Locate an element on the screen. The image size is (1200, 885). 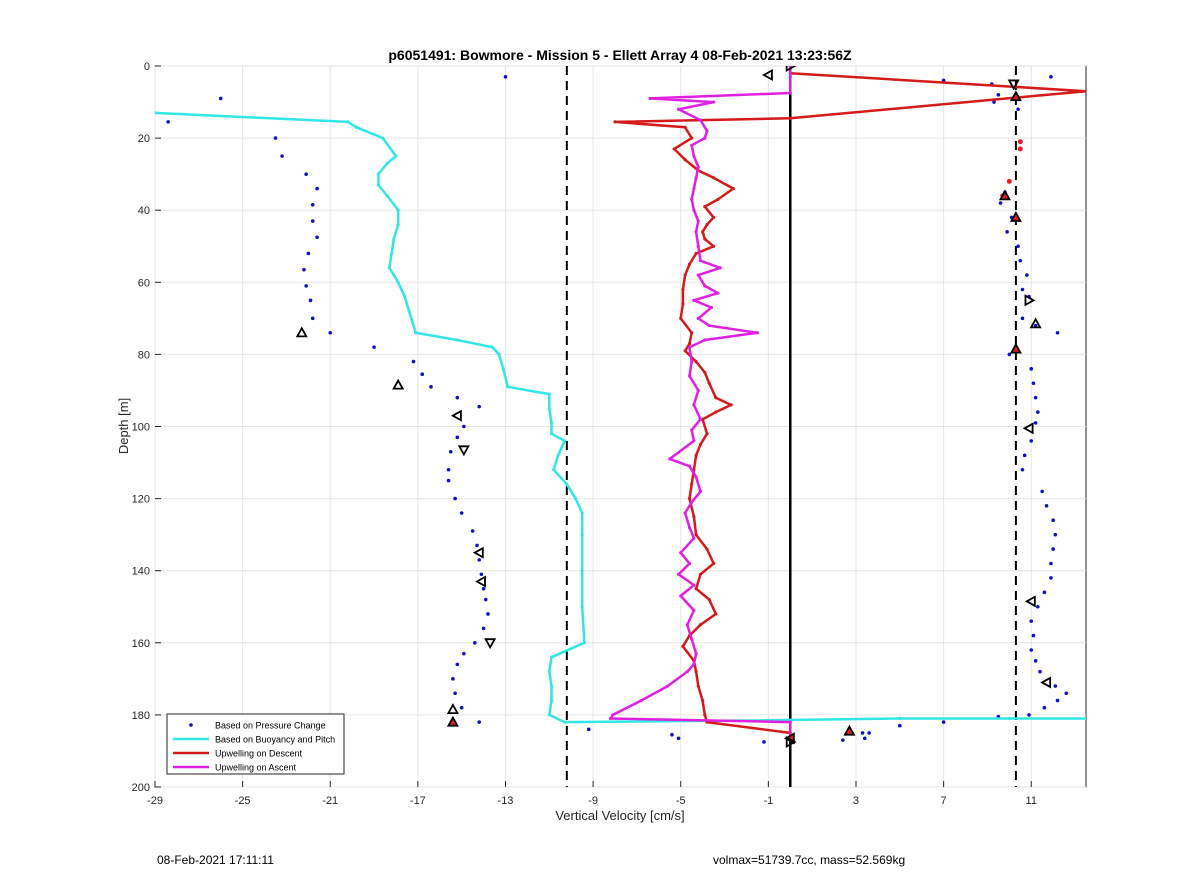
y-tick-label: 140 is located at coordinates (141, 572).